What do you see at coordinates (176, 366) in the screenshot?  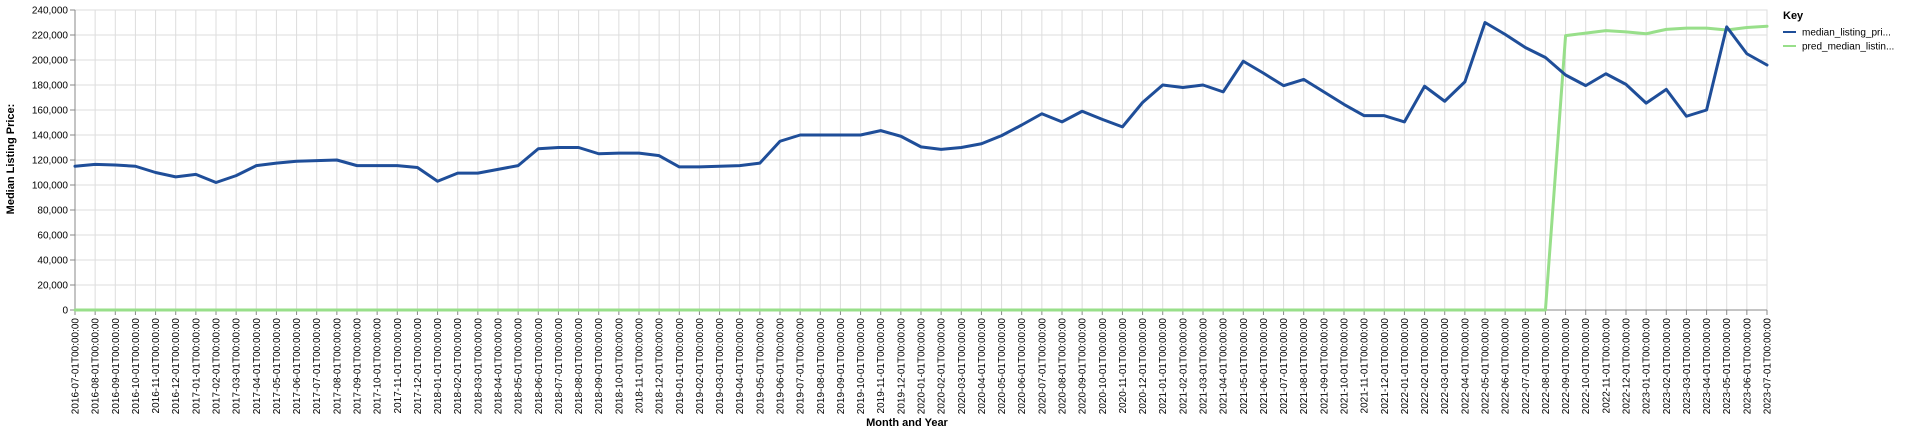 I see `x-tick-label: 2016-12-01T00:00:00` at bounding box center [176, 366].